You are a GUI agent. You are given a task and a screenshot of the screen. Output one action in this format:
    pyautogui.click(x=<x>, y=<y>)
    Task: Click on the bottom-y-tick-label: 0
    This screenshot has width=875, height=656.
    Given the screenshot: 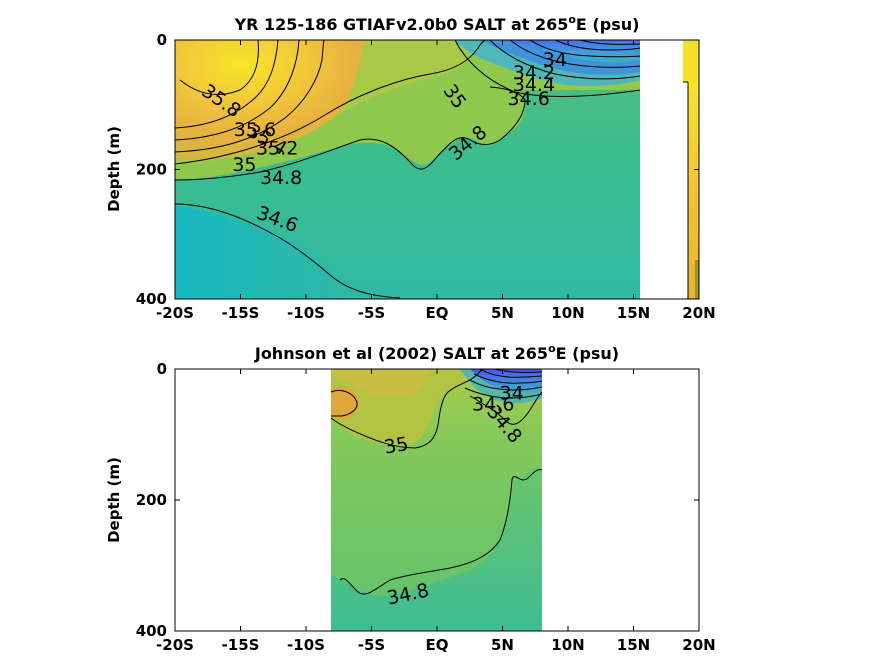 What is the action you would take?
    pyautogui.click(x=162, y=369)
    